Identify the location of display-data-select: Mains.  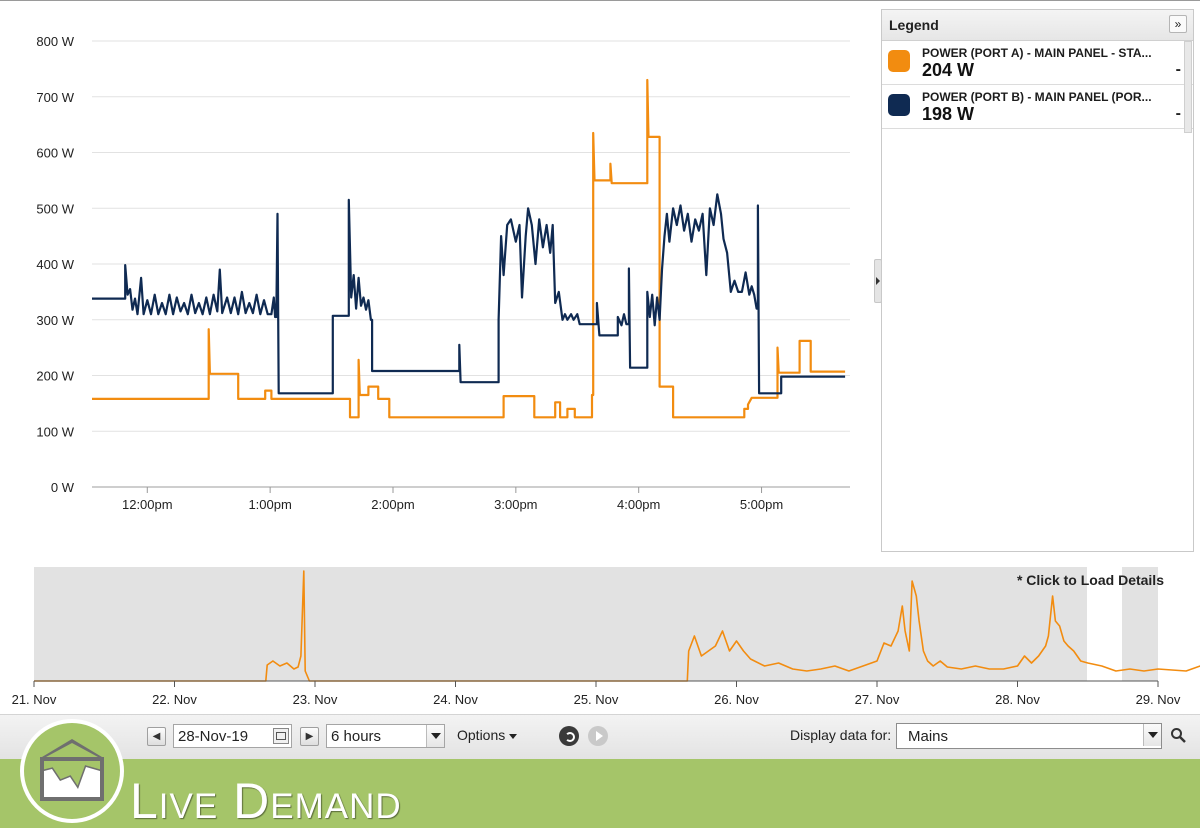
(1029, 736).